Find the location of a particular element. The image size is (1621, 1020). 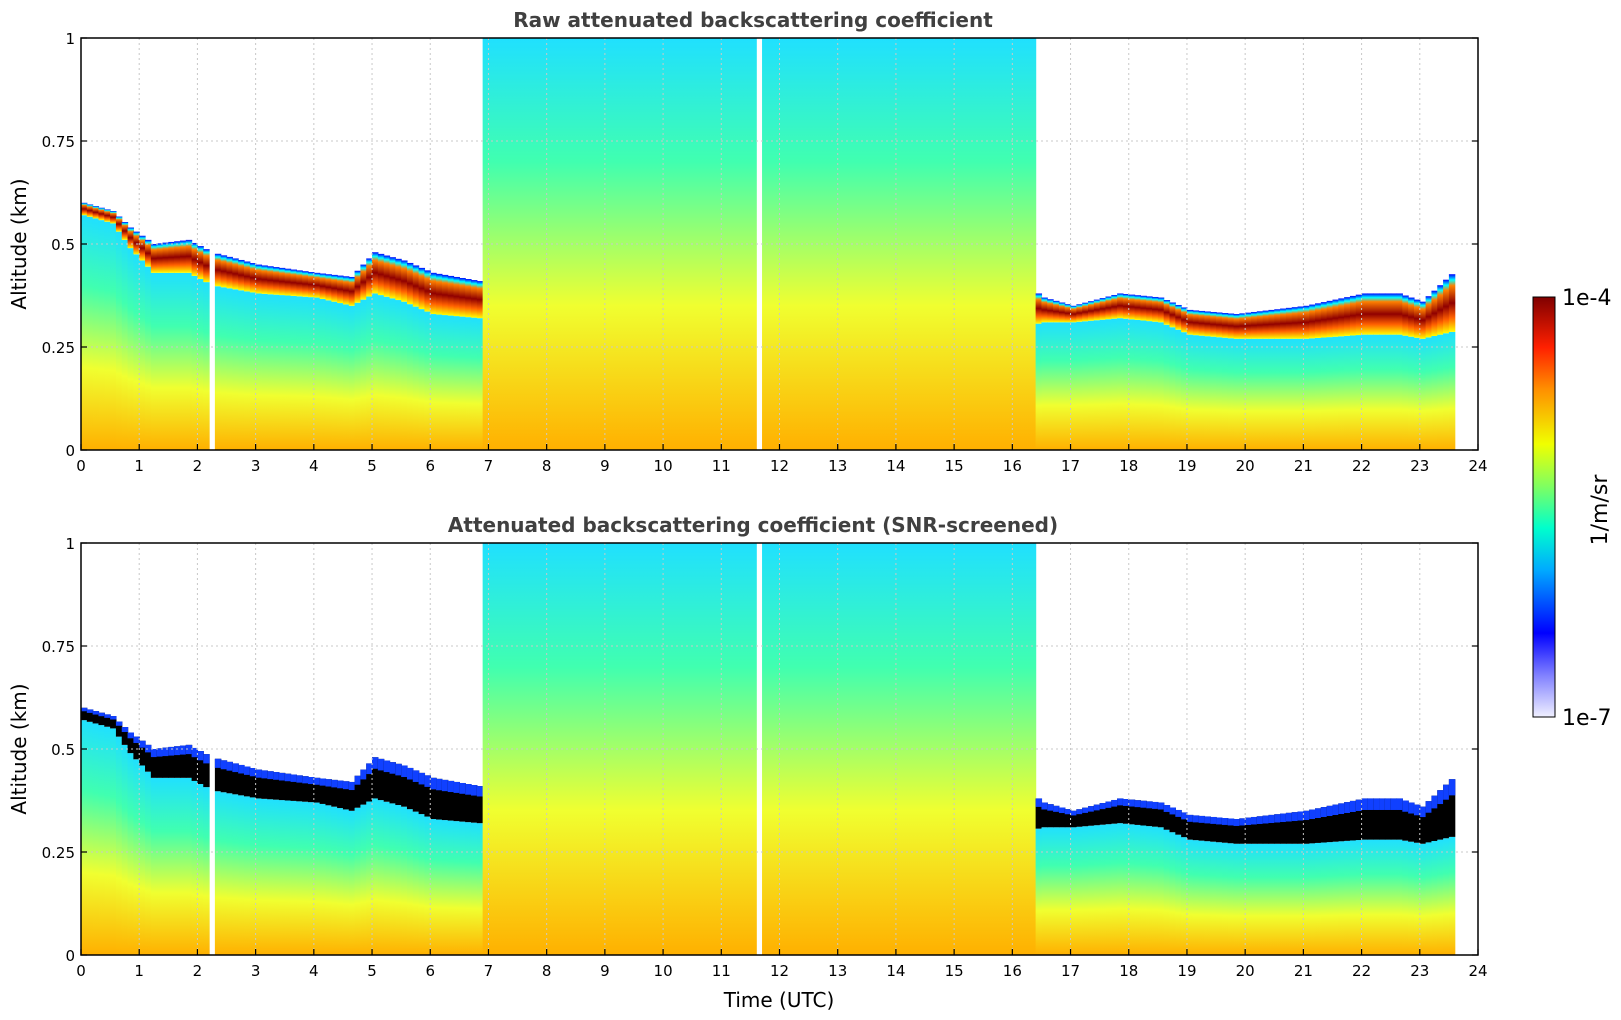

x-tick-label: 22 is located at coordinates (1361, 466).